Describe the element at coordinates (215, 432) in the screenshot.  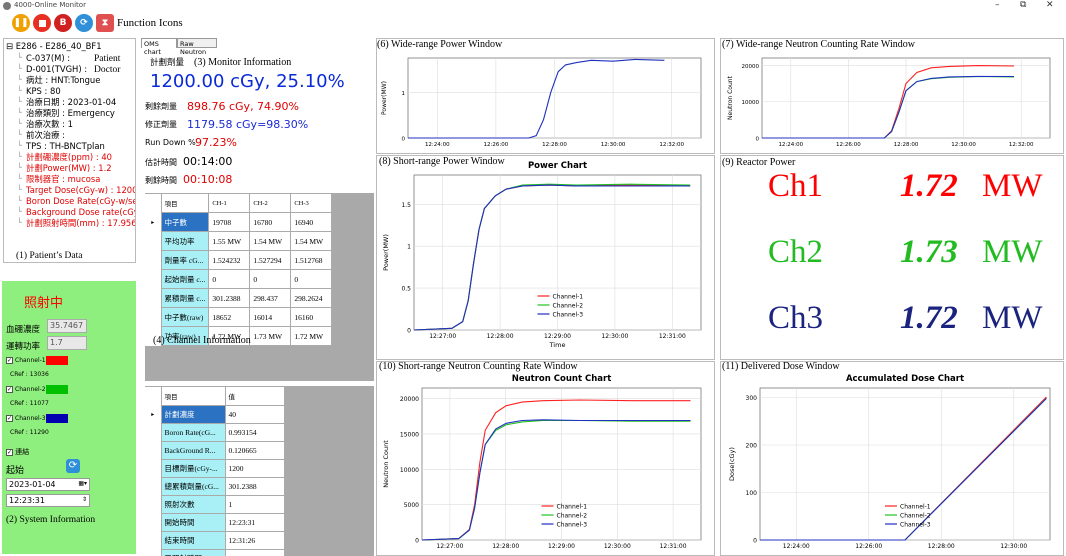
I see `table-row: Boron Rate(cG... 0.993154` at that location.